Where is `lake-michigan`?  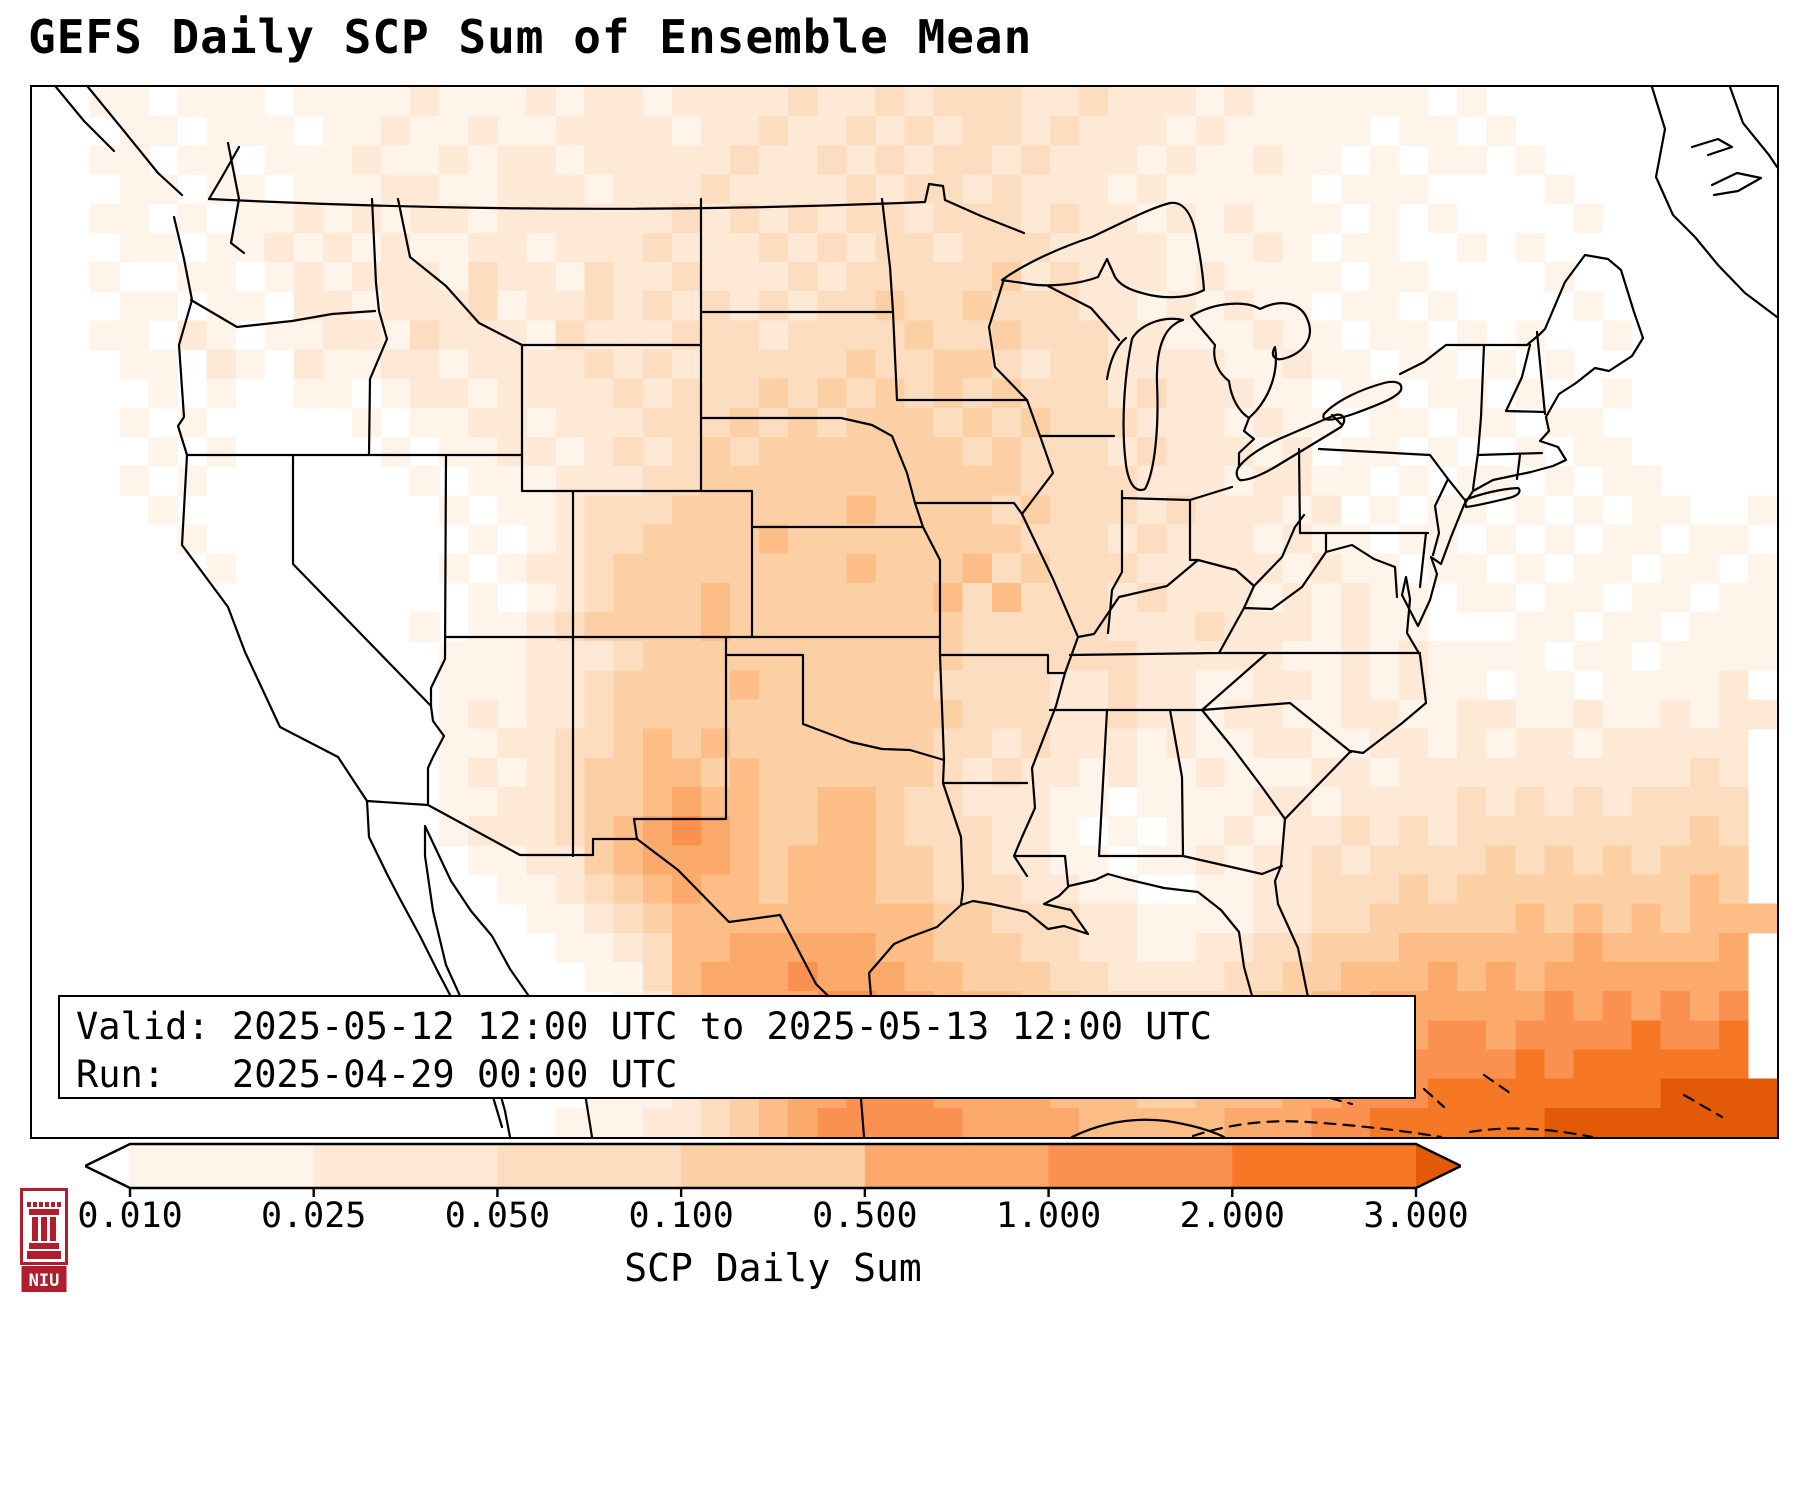
lake-michigan is located at coordinates (1153, 404).